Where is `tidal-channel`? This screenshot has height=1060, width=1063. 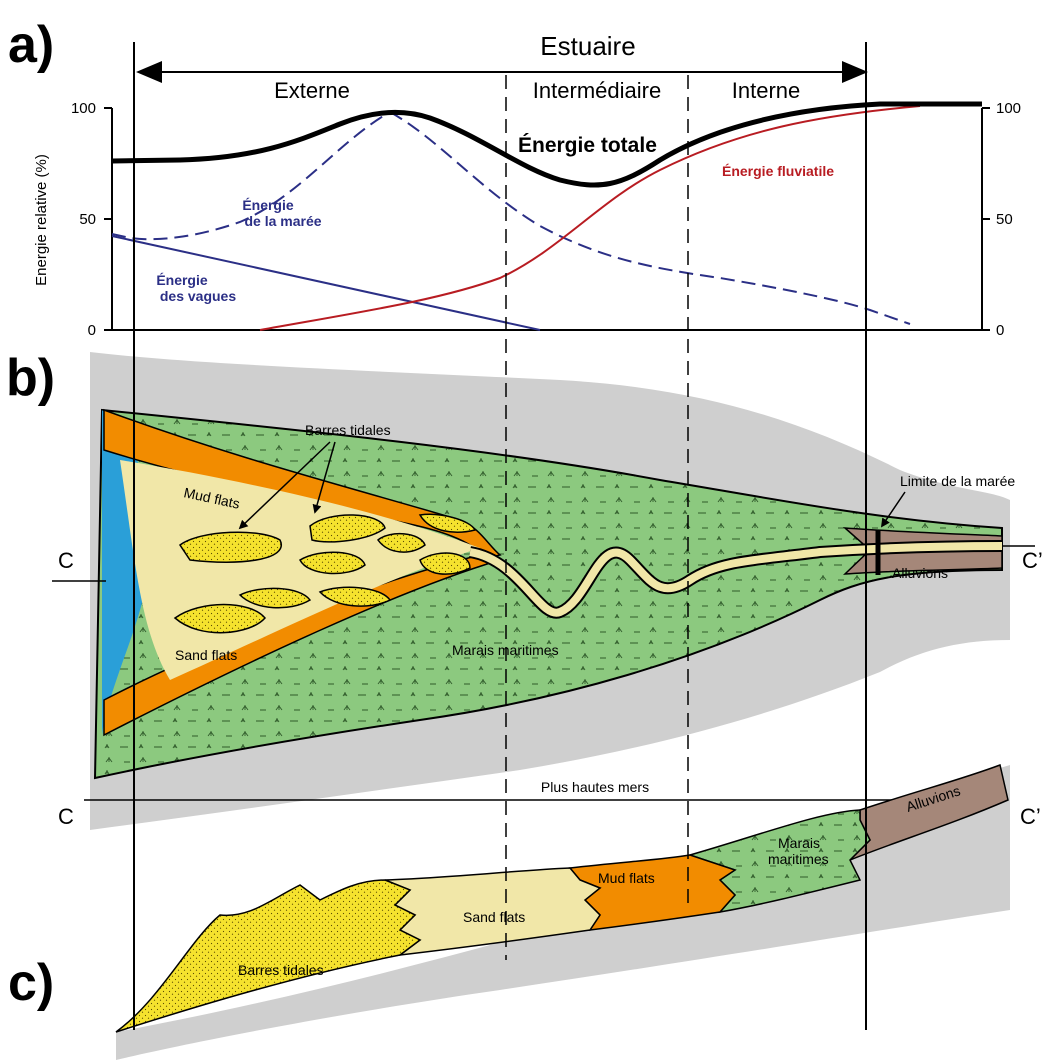 tidal-channel is located at coordinates (736, 579).